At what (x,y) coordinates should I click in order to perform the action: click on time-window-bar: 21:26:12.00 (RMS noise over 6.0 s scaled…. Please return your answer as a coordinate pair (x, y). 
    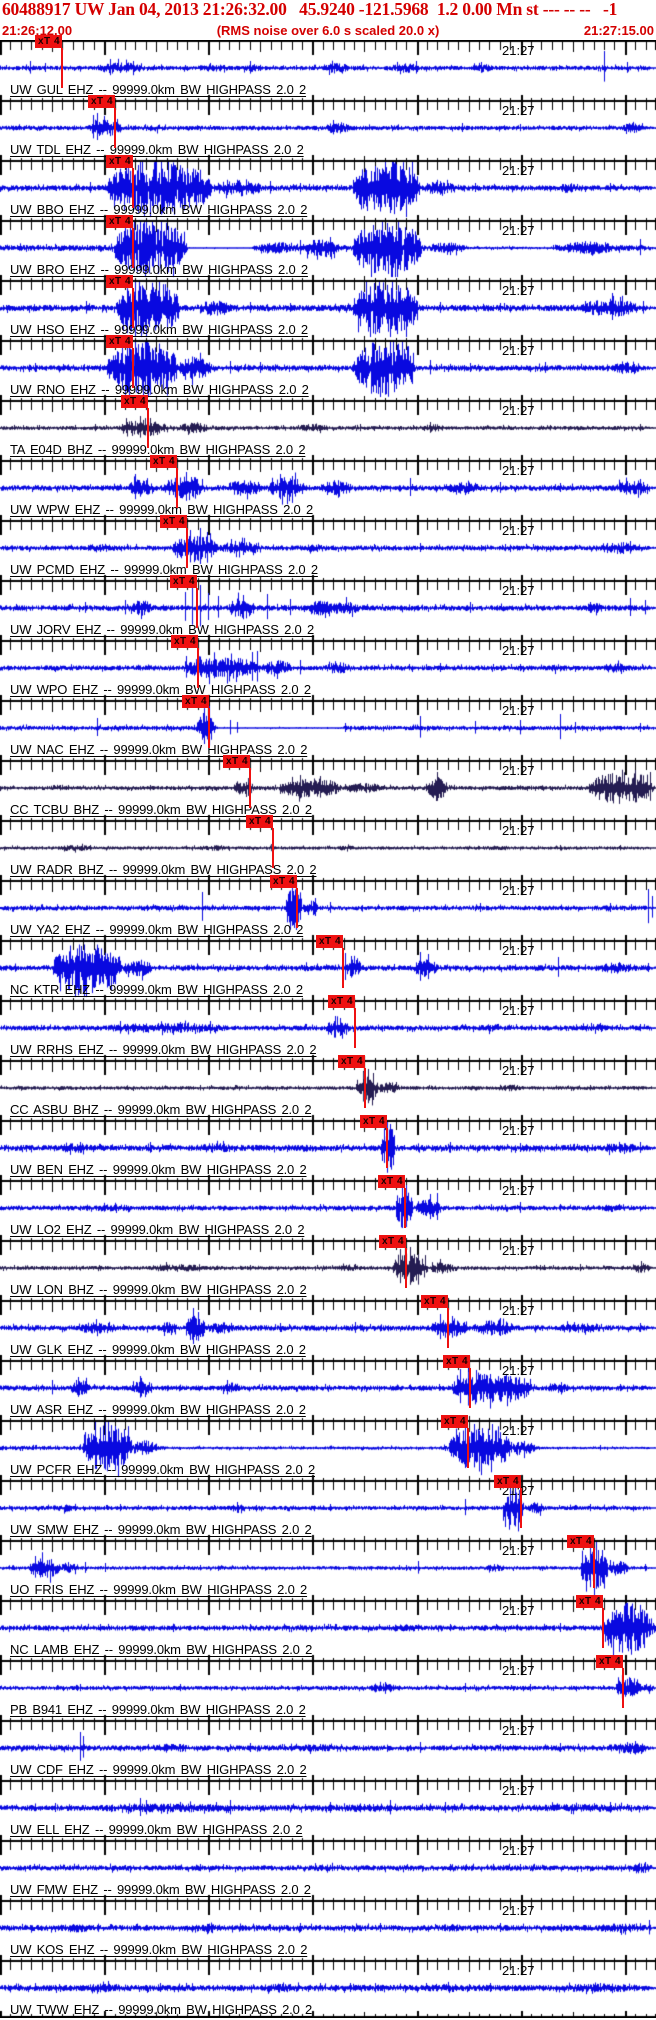
    Looking at the image, I should click on (328, 30).